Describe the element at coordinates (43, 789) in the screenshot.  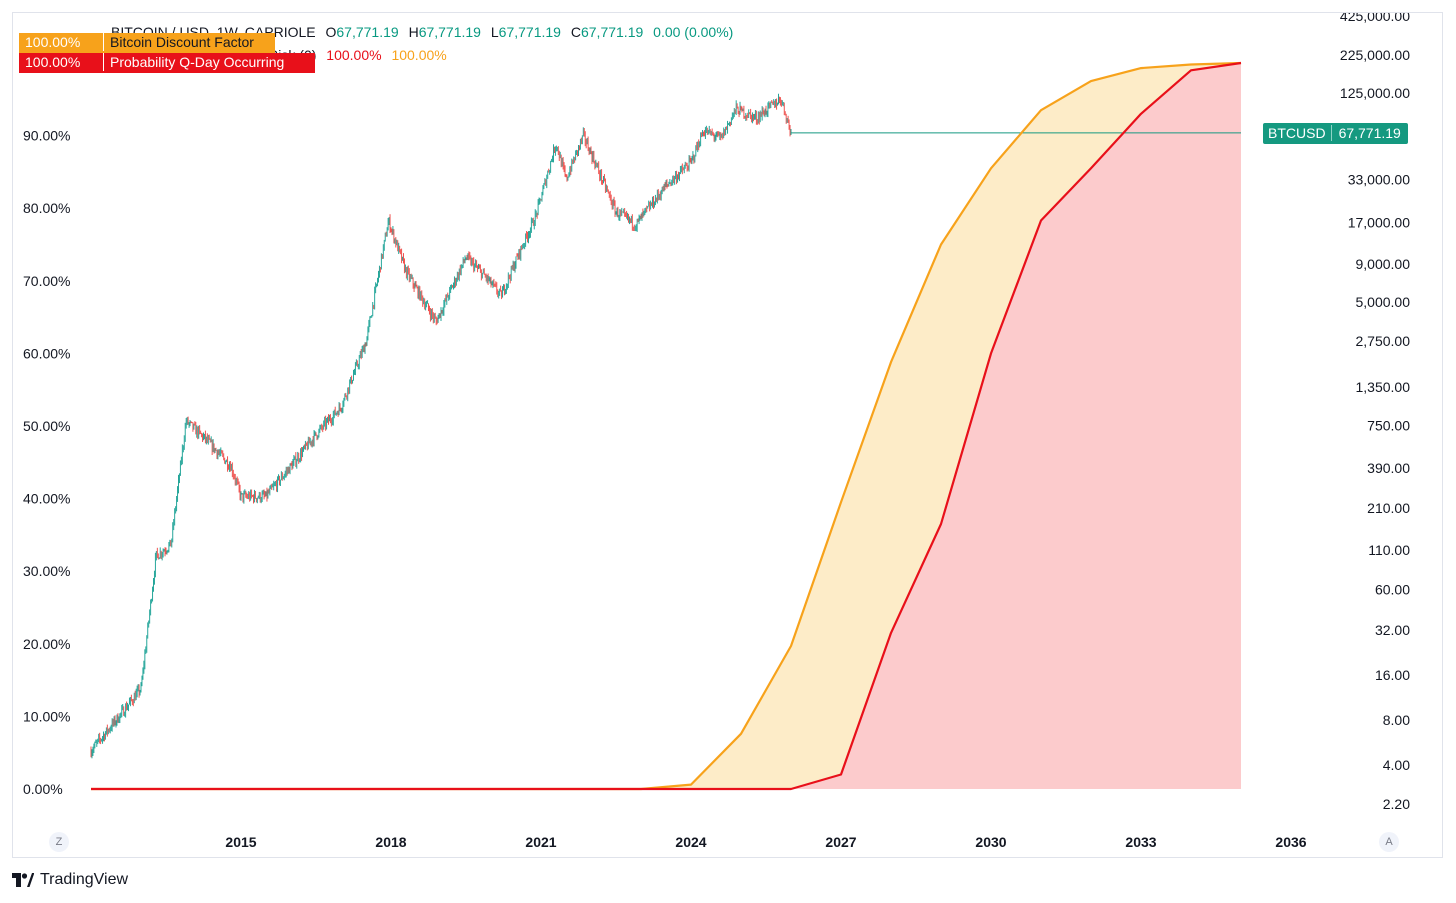
I see `left-axis-tick-label: 0.00%` at that location.